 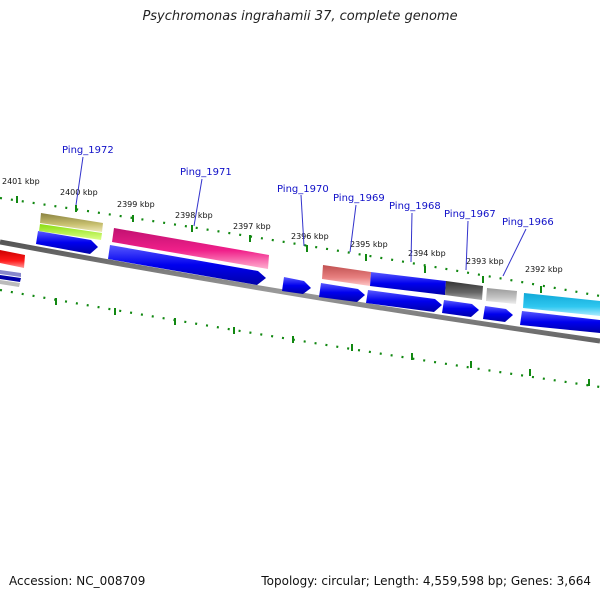 I want to click on feature-lime, so click(x=70, y=232).